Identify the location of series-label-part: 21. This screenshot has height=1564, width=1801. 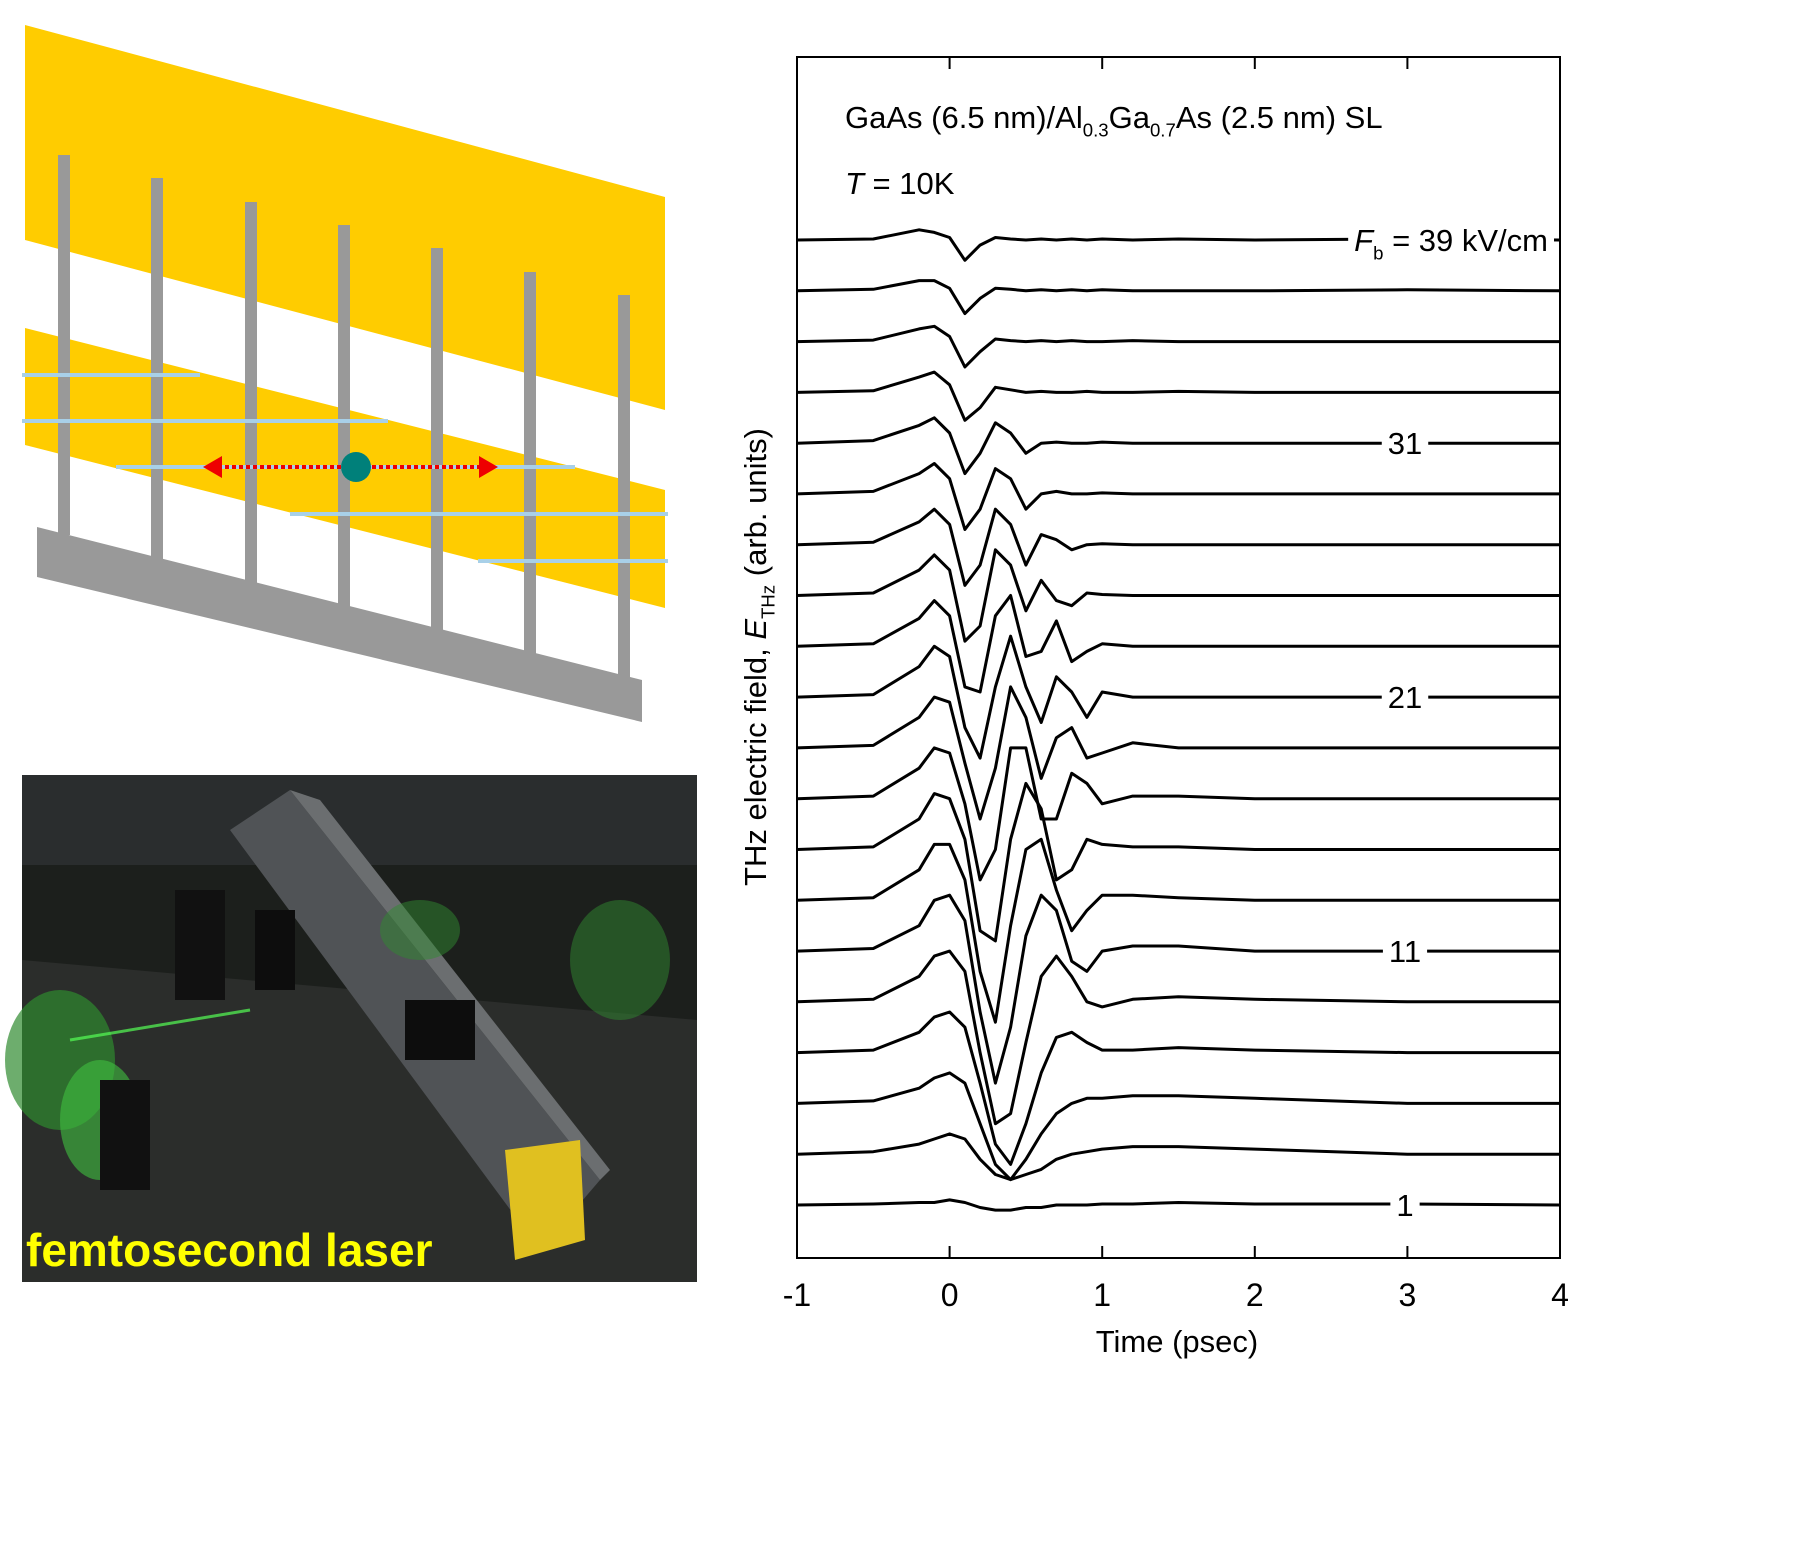
(1405, 697).